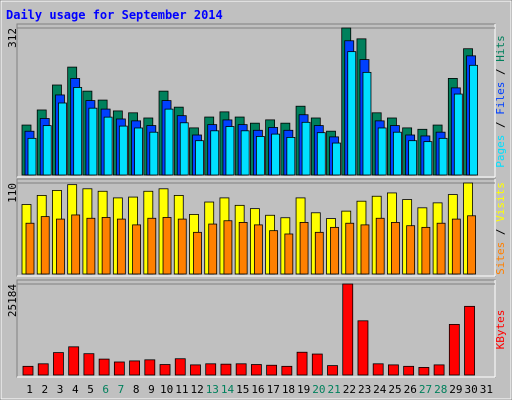 Image resolution: width=512 pixels, height=400 pixels. Describe the element at coordinates (288, 389) in the screenshot. I see `x-tick-label: 18` at that location.